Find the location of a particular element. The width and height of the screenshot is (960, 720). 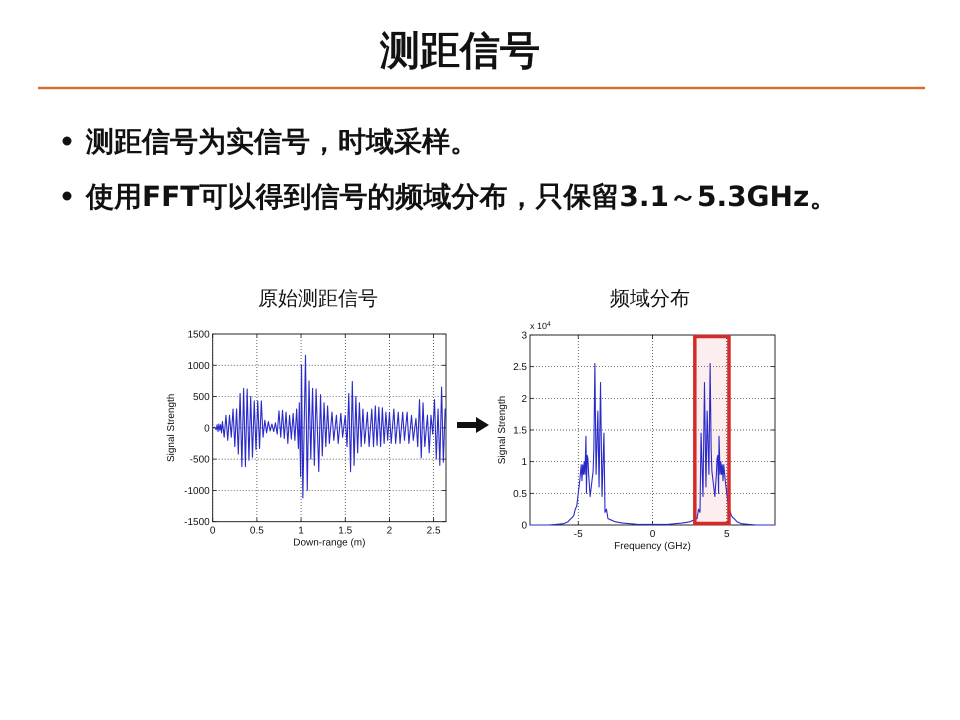

y-tick-label: -1500 is located at coordinates (197, 522).